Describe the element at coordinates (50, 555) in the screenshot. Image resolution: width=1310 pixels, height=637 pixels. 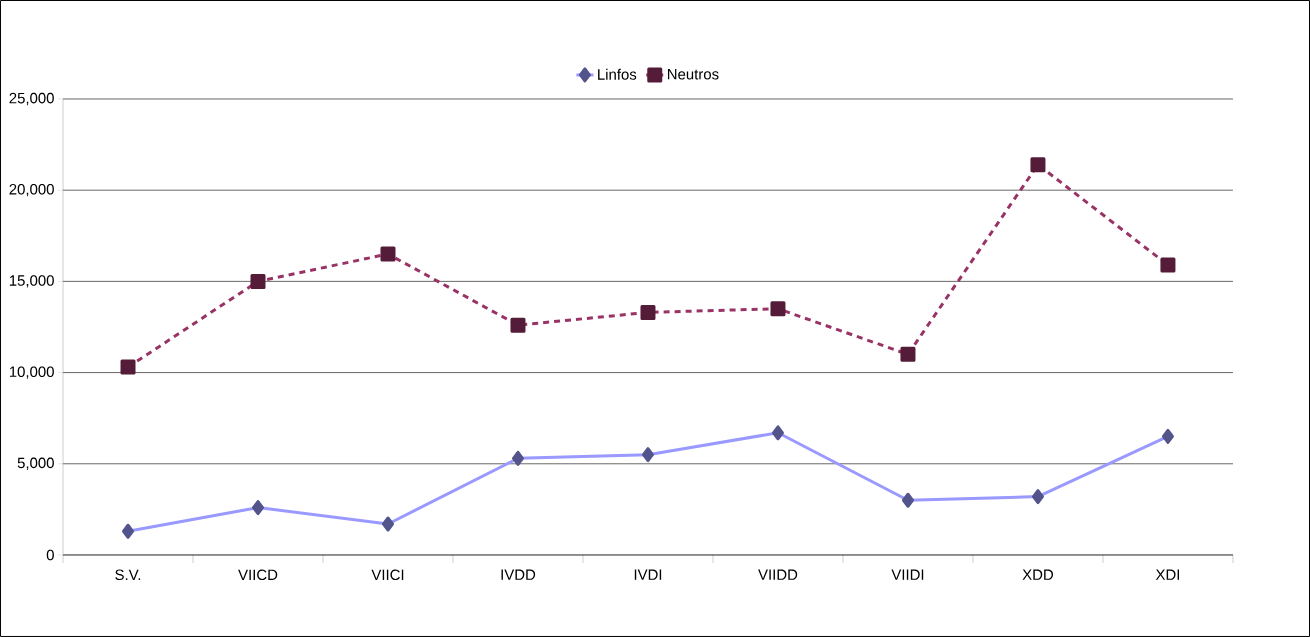
I see `y-tick-label: 0` at that location.